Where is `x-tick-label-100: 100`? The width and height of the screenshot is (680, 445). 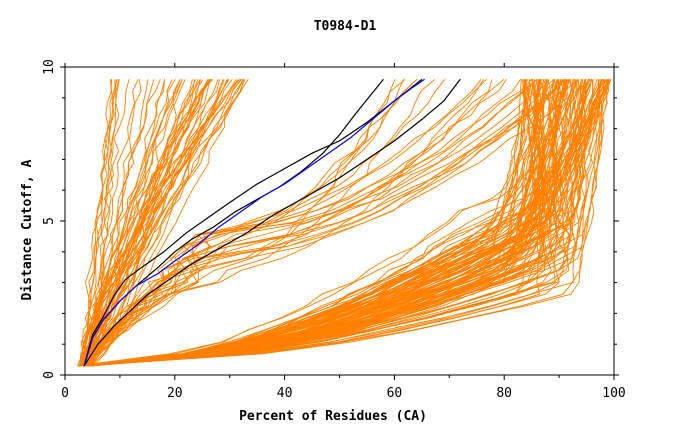
x-tick-label-100: 100 is located at coordinates (613, 393).